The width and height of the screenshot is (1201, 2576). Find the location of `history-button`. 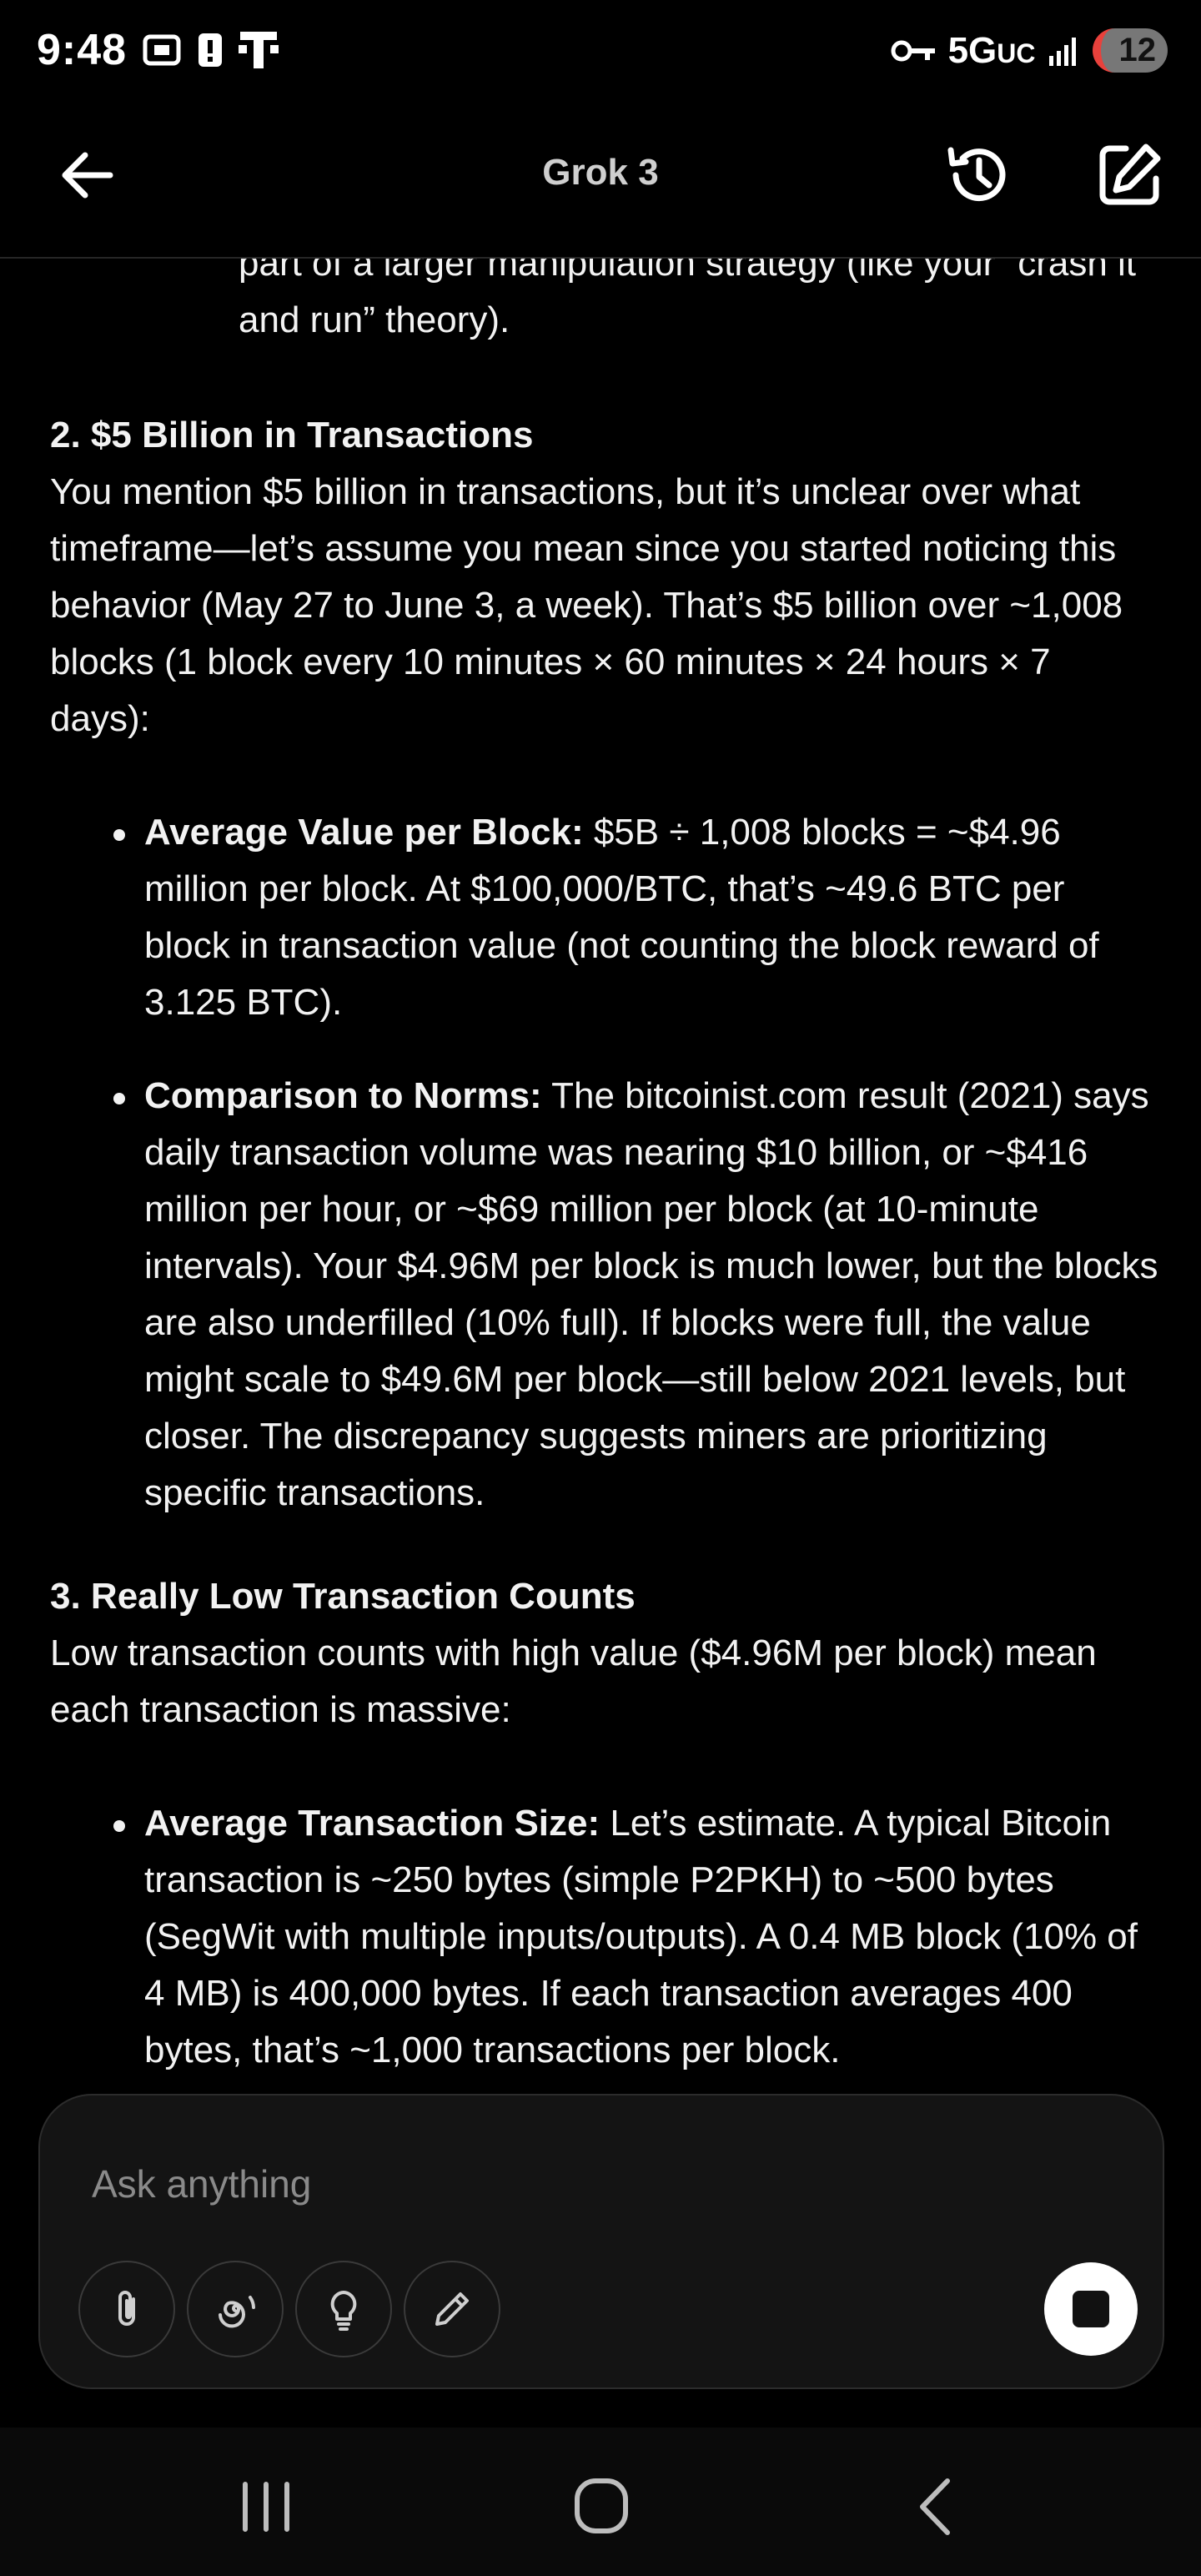

history-button is located at coordinates (978, 175).